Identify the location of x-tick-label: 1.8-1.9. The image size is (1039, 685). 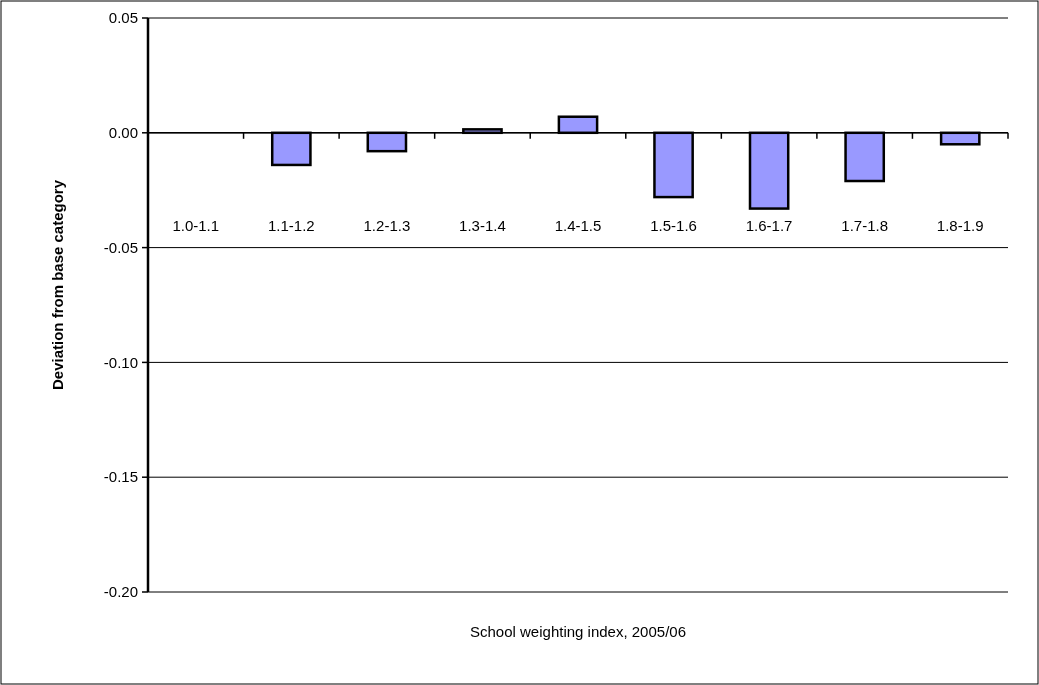
(960, 225).